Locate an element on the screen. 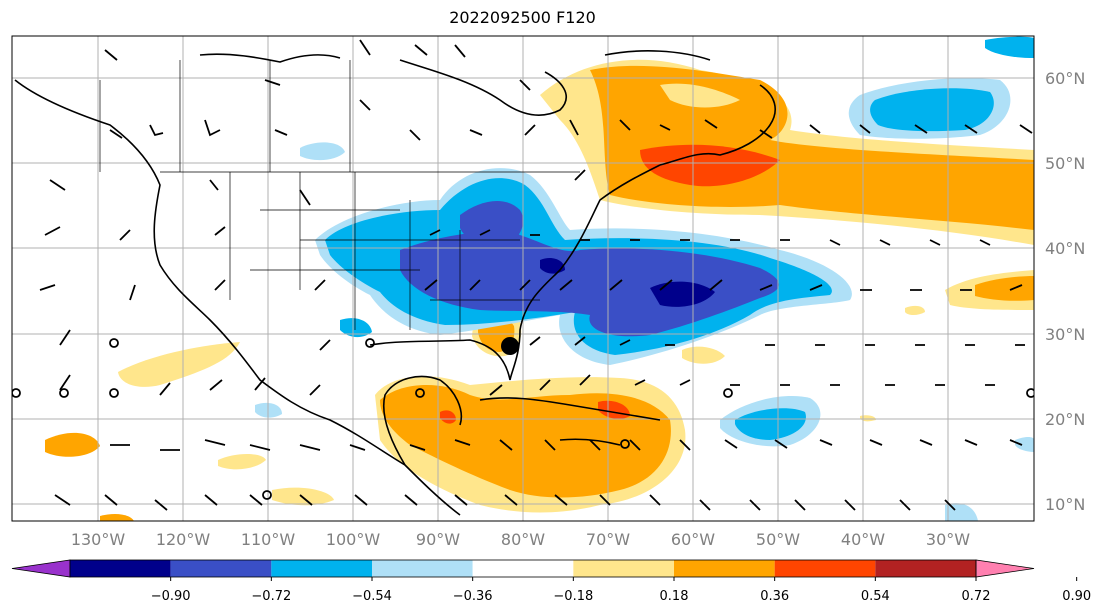 The image size is (1105, 615). lat-label: 30°N is located at coordinates (1065, 334).